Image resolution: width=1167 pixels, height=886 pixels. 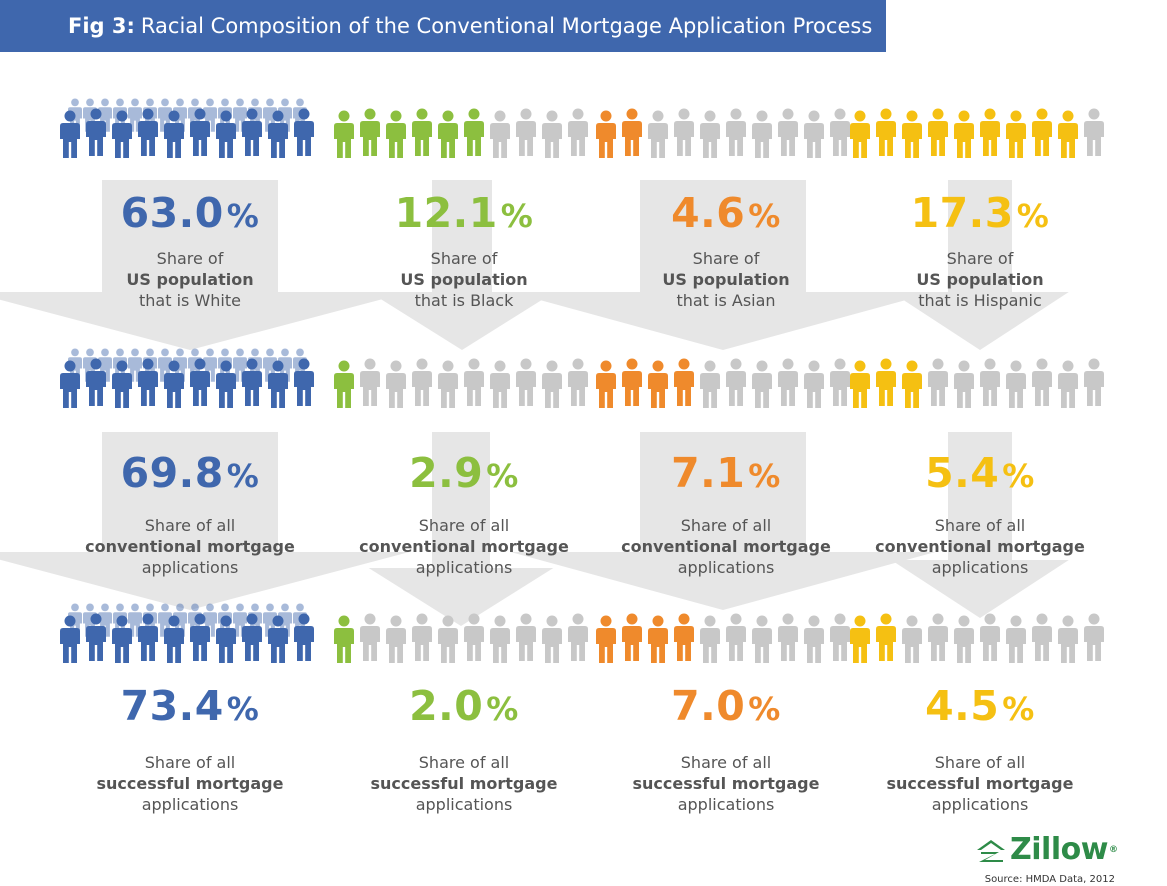 What do you see at coordinates (726, 300) in the screenshot?
I see `caption-line: that is Asian` at bounding box center [726, 300].